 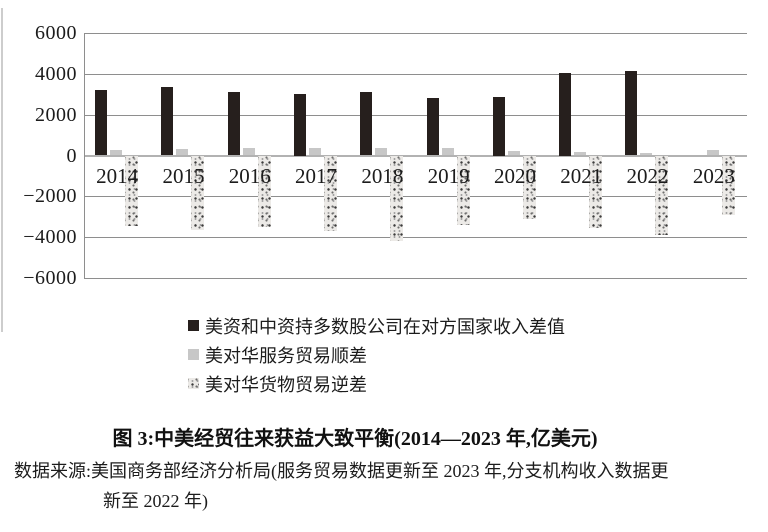 What do you see at coordinates (56, 33) in the screenshot?
I see `y-tick-label: 6000` at bounding box center [56, 33].